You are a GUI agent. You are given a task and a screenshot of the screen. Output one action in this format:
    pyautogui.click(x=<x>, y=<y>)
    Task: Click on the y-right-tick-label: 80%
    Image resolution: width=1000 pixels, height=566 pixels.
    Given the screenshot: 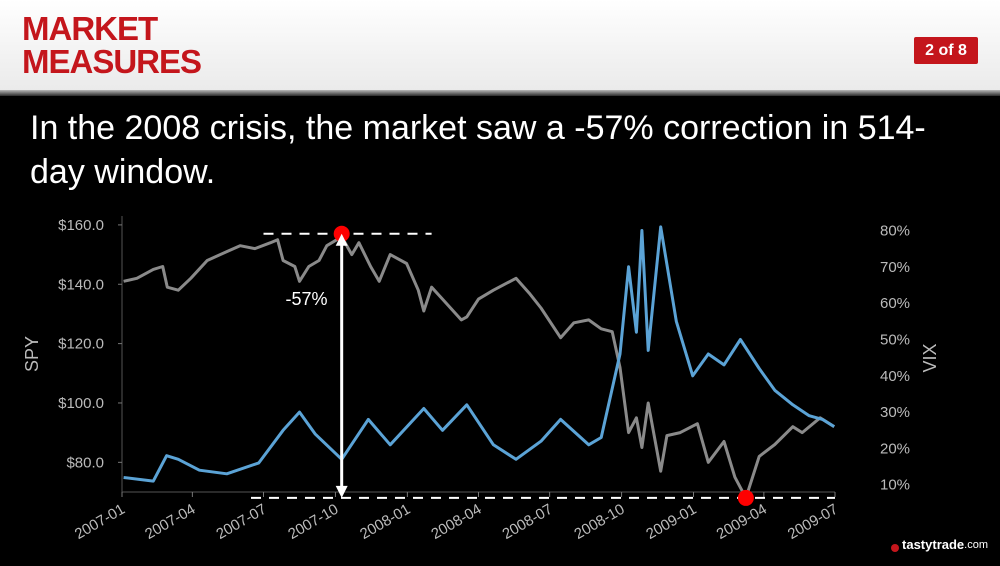 What is the action you would take?
    pyautogui.click(x=895, y=231)
    